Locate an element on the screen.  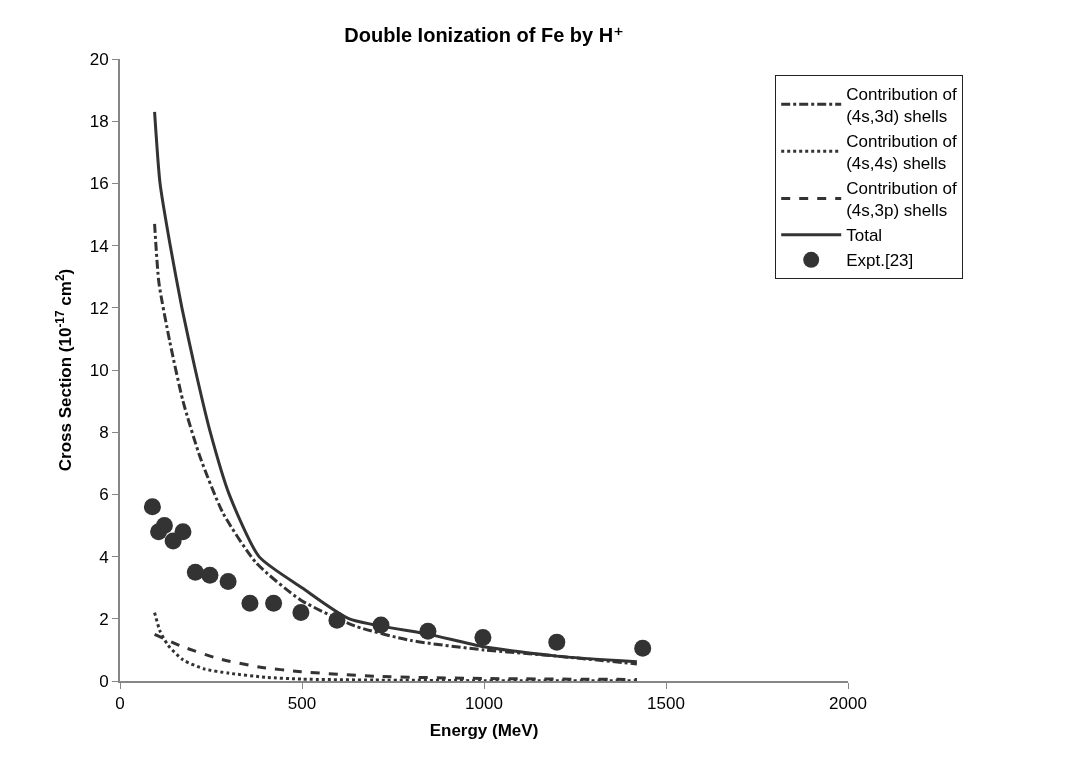
y-tick-label: 10 is located at coordinates (99, 370).